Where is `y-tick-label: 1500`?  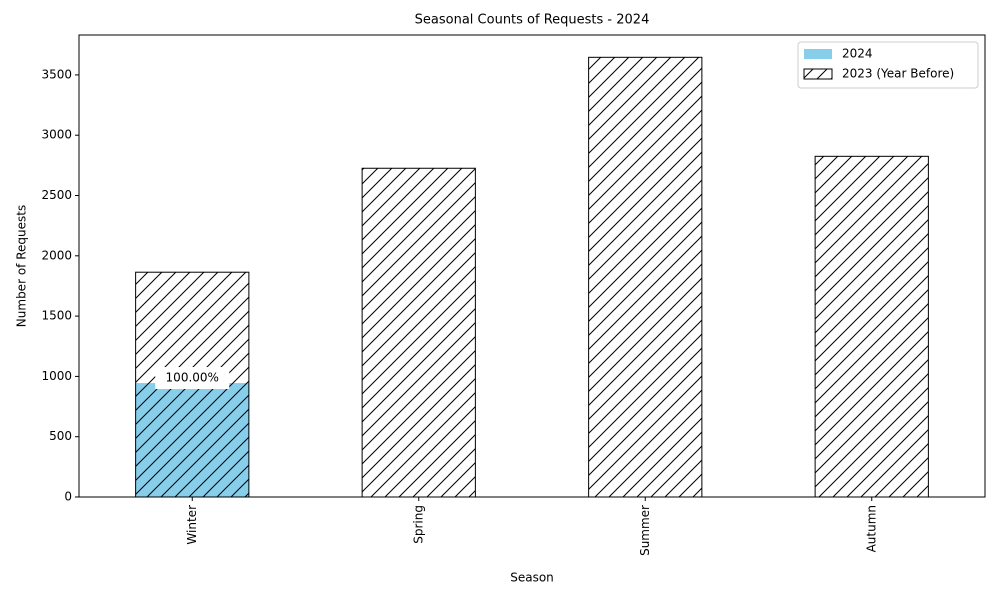 y-tick-label: 1500 is located at coordinates (56, 316).